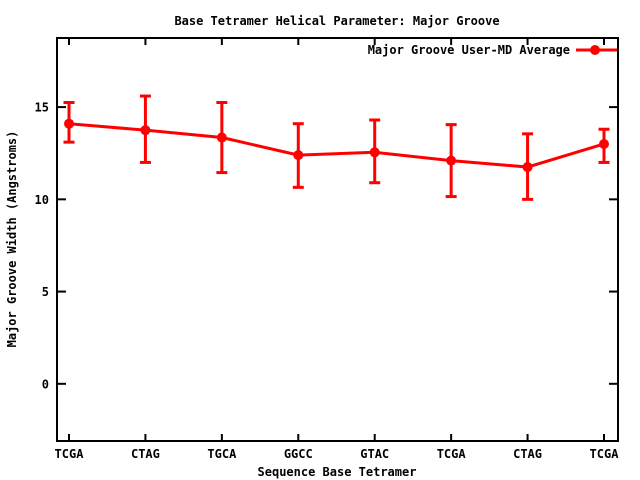 The width and height of the screenshot is (640, 480). What do you see at coordinates (45, 384) in the screenshot?
I see `y-tick-label: 0` at bounding box center [45, 384].